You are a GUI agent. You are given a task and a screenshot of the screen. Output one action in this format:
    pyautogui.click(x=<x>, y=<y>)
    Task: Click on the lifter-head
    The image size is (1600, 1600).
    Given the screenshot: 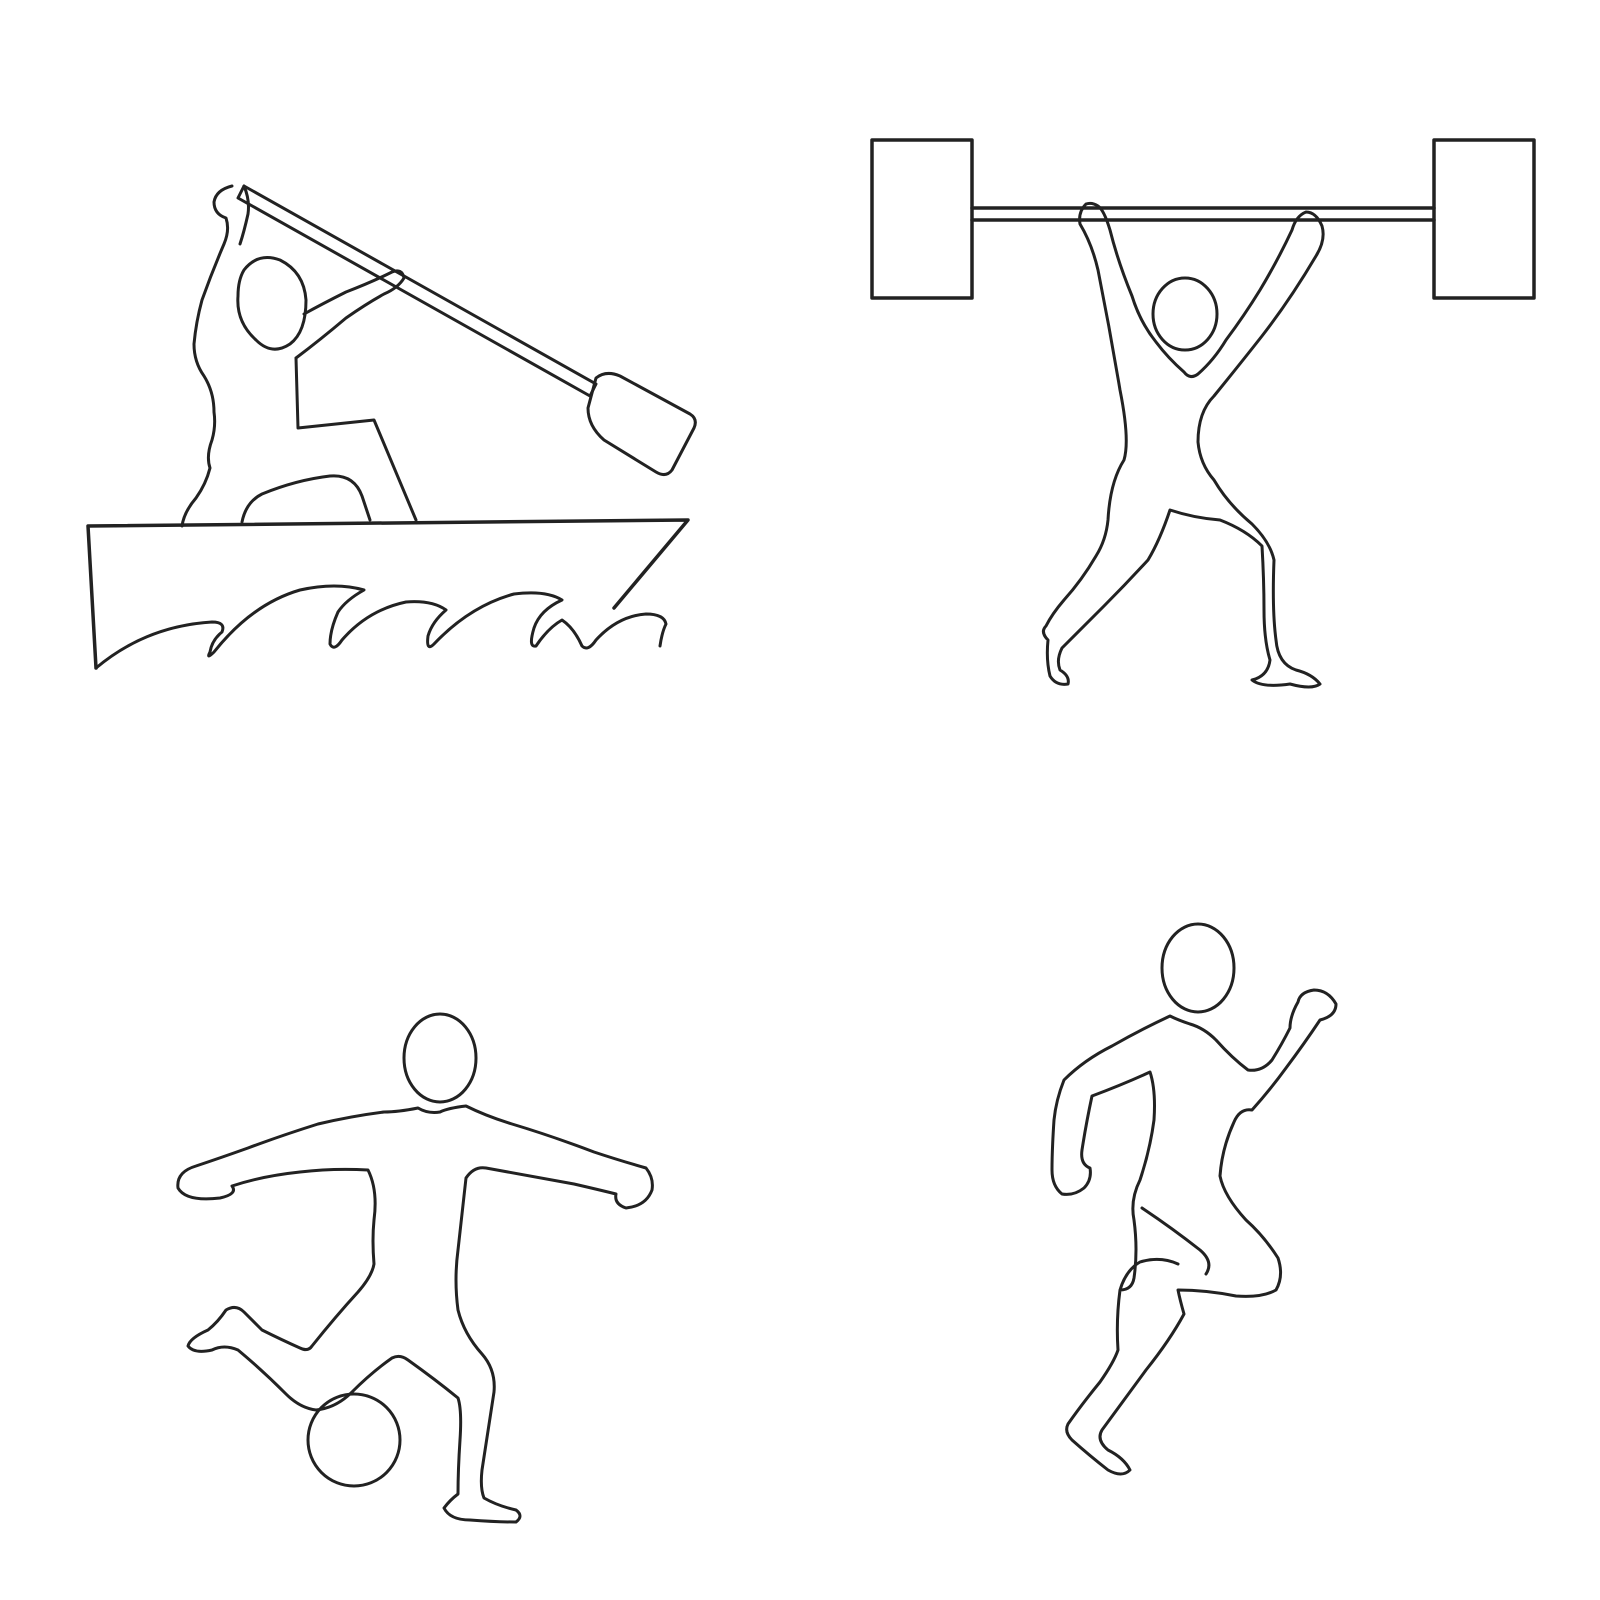 What is the action you would take?
    pyautogui.click(x=1185, y=314)
    